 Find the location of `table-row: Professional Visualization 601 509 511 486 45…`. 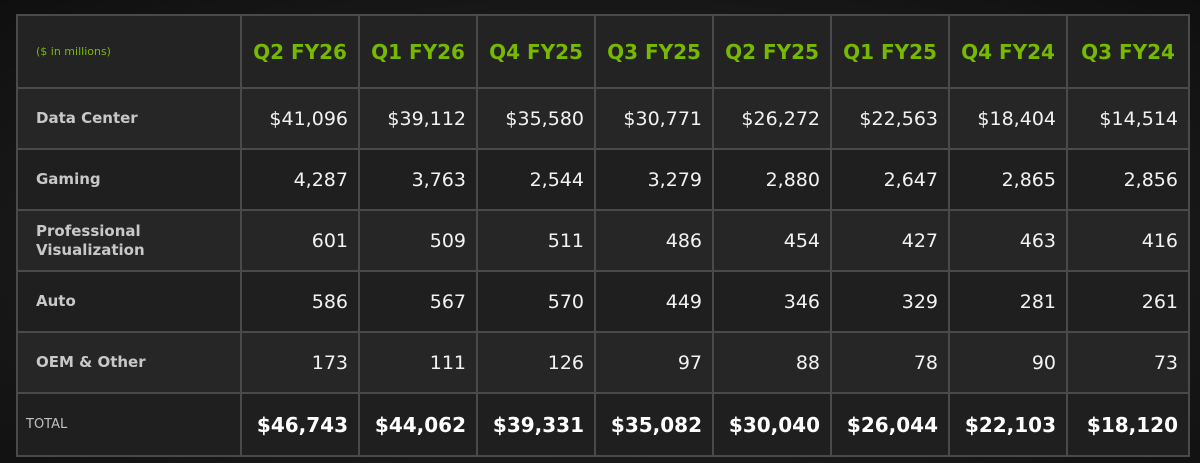

table-row: Professional Visualization 601 509 511 486 45… is located at coordinates (603, 240).